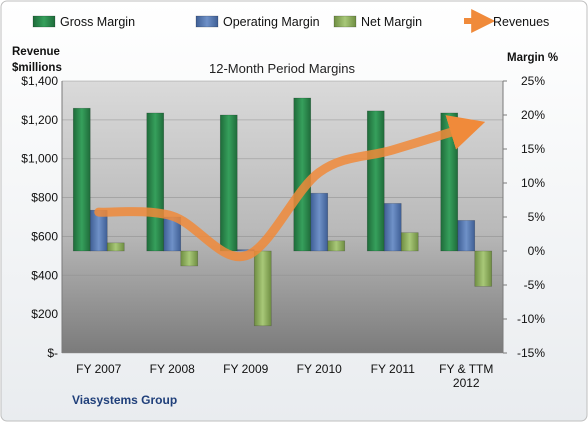 The image size is (588, 422). Describe the element at coordinates (533, 115) in the screenshot. I see `right-tick-label: 20%` at that location.